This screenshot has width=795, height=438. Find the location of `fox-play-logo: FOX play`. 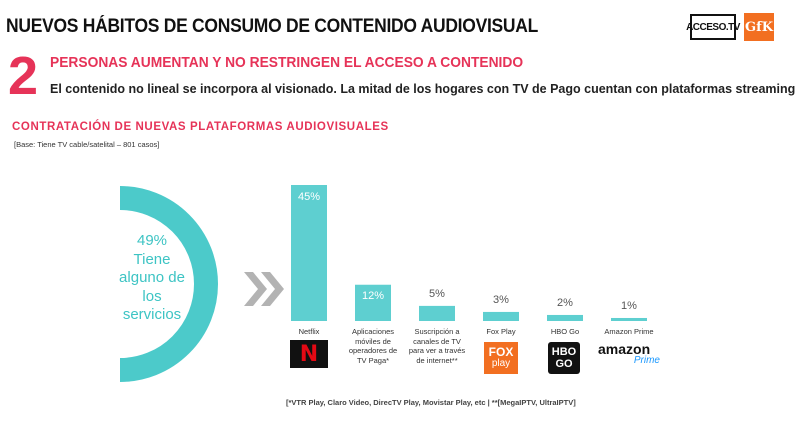

fox-play-logo: FOX play is located at coordinates (501, 358).